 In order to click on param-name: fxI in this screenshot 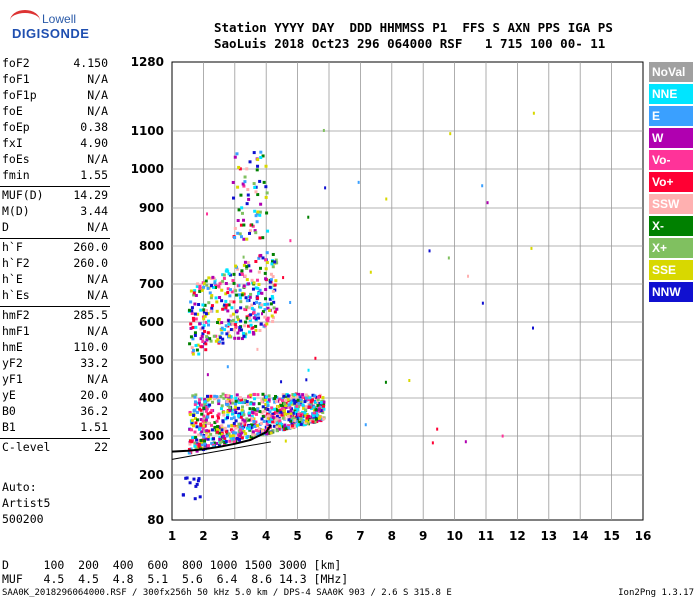, I will do `click(12, 143)`.